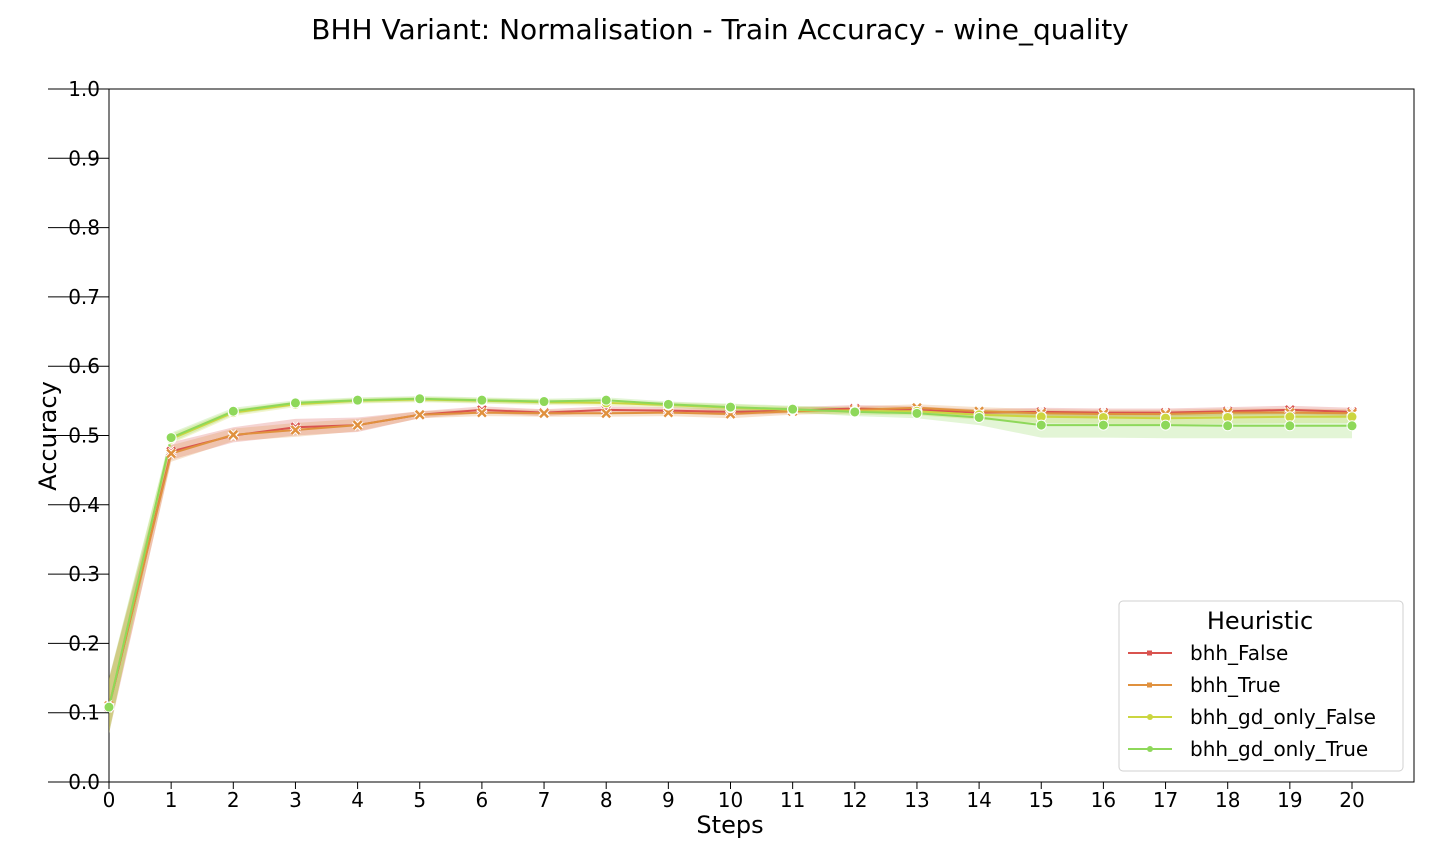 The width and height of the screenshot is (1440, 864). I want to click on x-axis: 0 1 2 3 4 5 6 7 8 9 10 11 12 13 14 15 16 17 18 19 20, so click(734, 797).